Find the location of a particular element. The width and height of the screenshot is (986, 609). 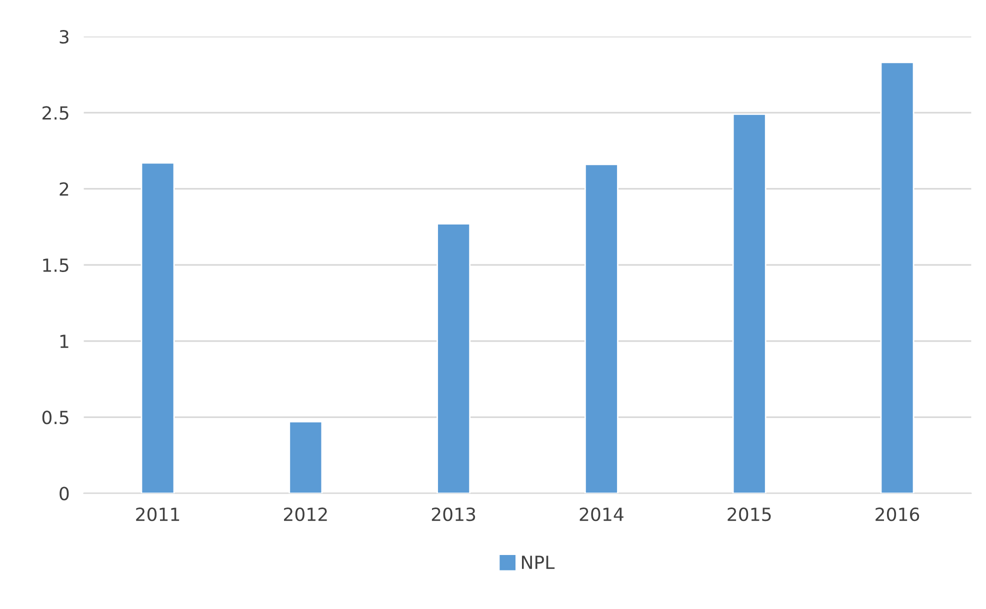

y-tick-label: 2 is located at coordinates (64, 189).